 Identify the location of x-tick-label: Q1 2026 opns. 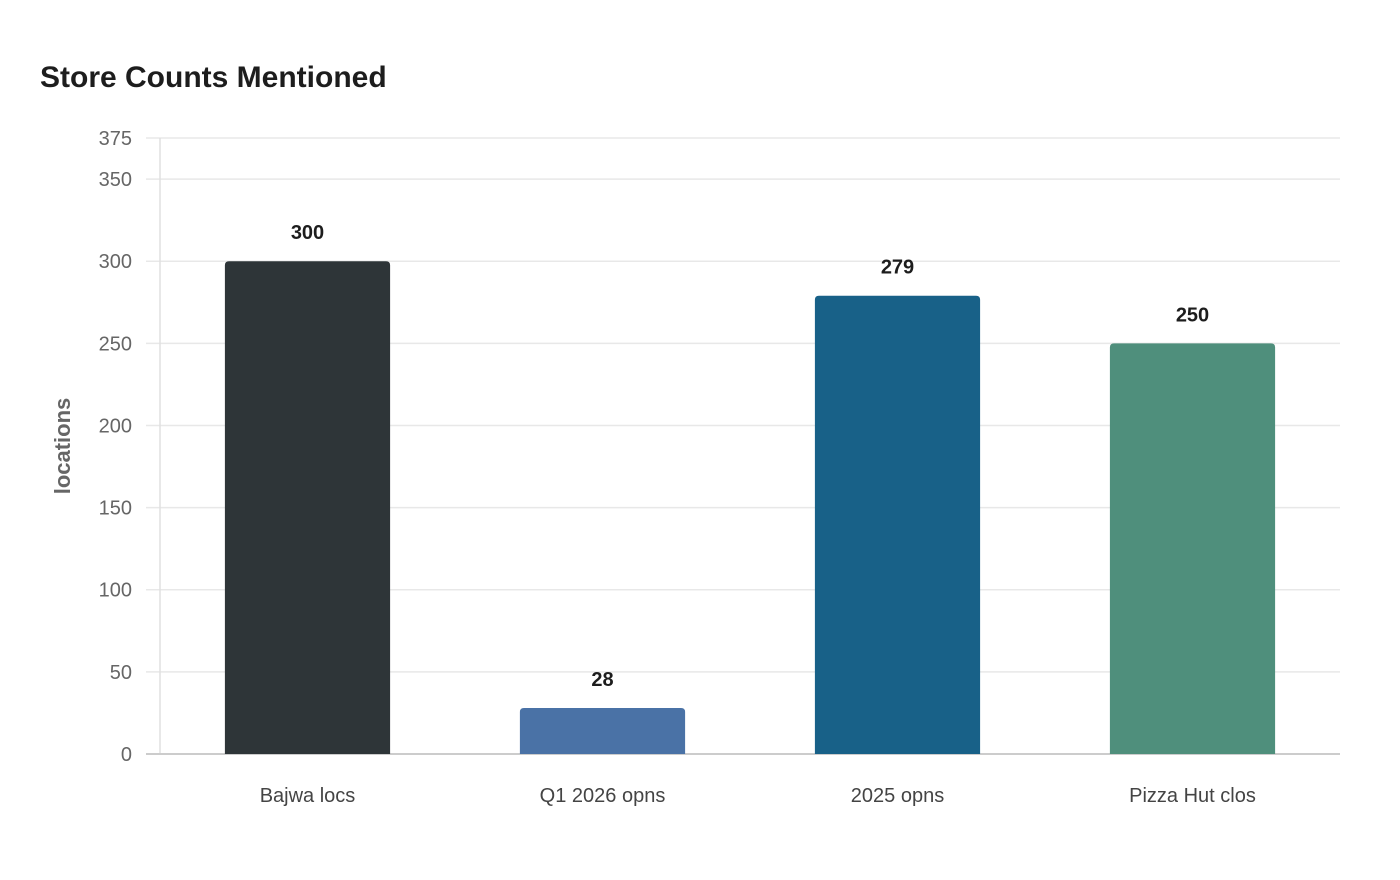
(603, 796).